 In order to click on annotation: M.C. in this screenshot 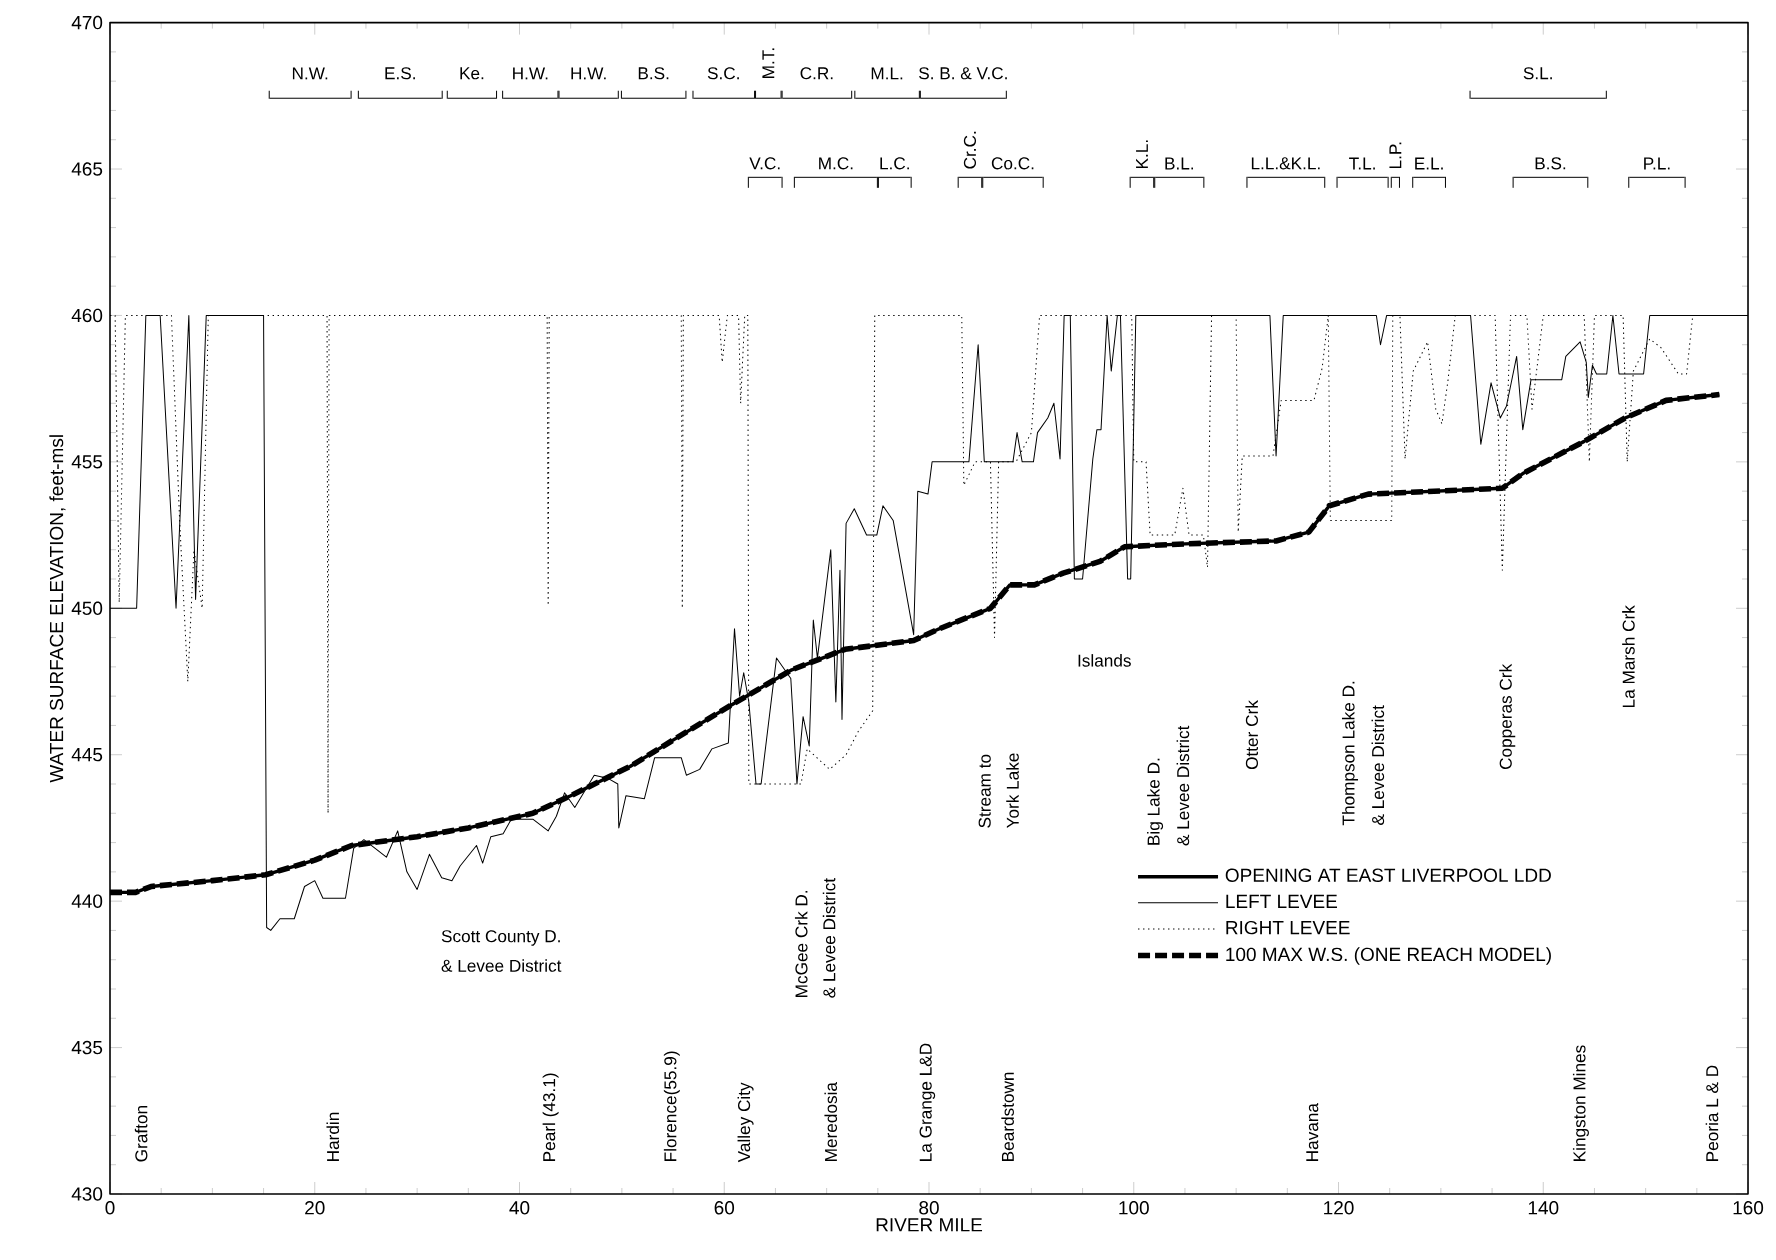, I will do `click(836, 163)`.